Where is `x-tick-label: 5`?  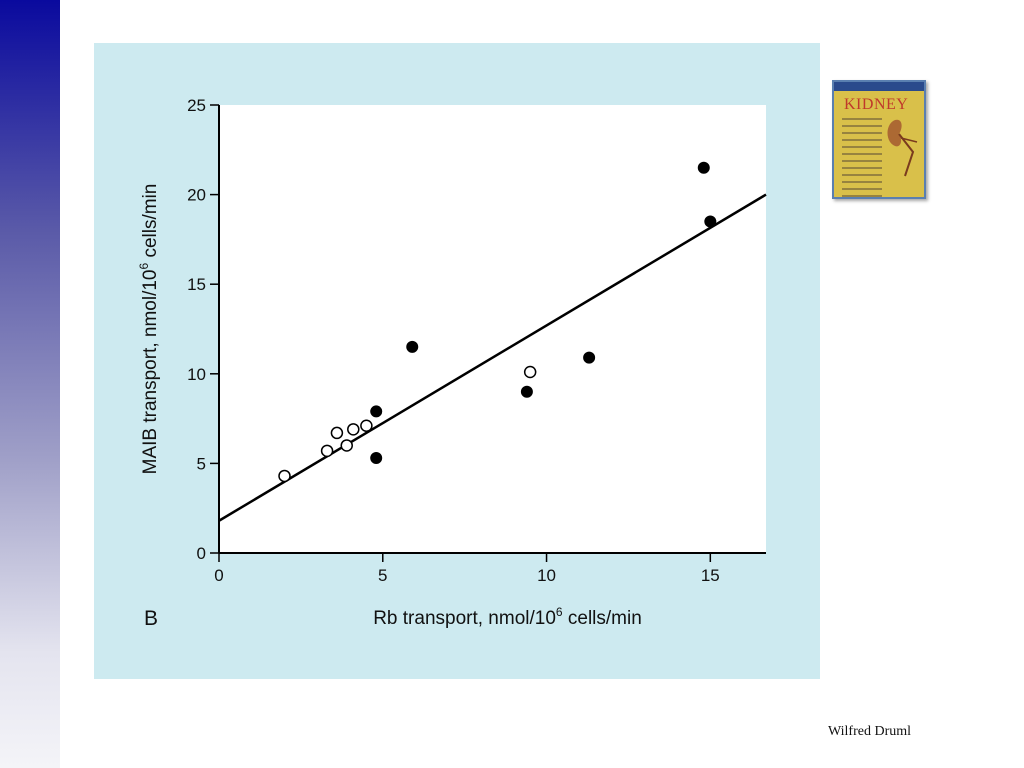 x-tick-label: 5 is located at coordinates (382, 575).